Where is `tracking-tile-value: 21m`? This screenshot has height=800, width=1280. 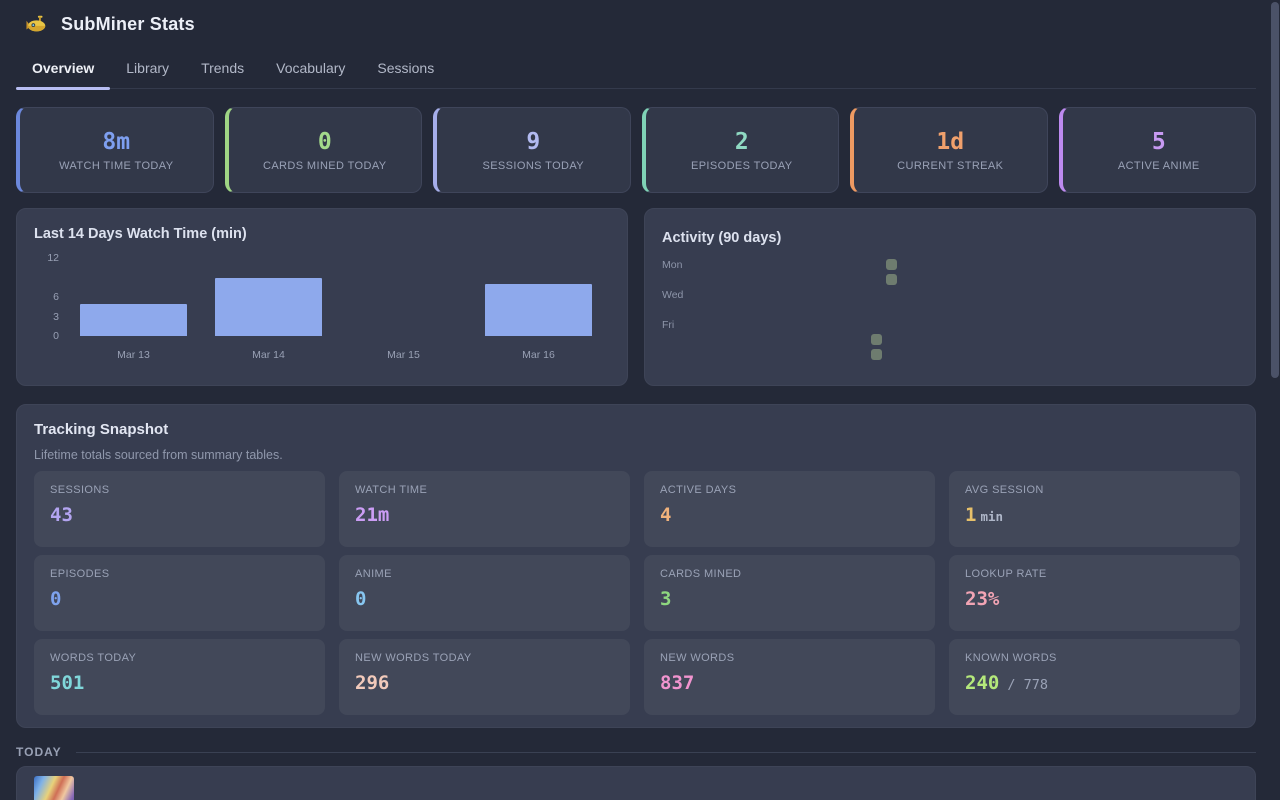
tracking-tile-value: 21m is located at coordinates (372, 515).